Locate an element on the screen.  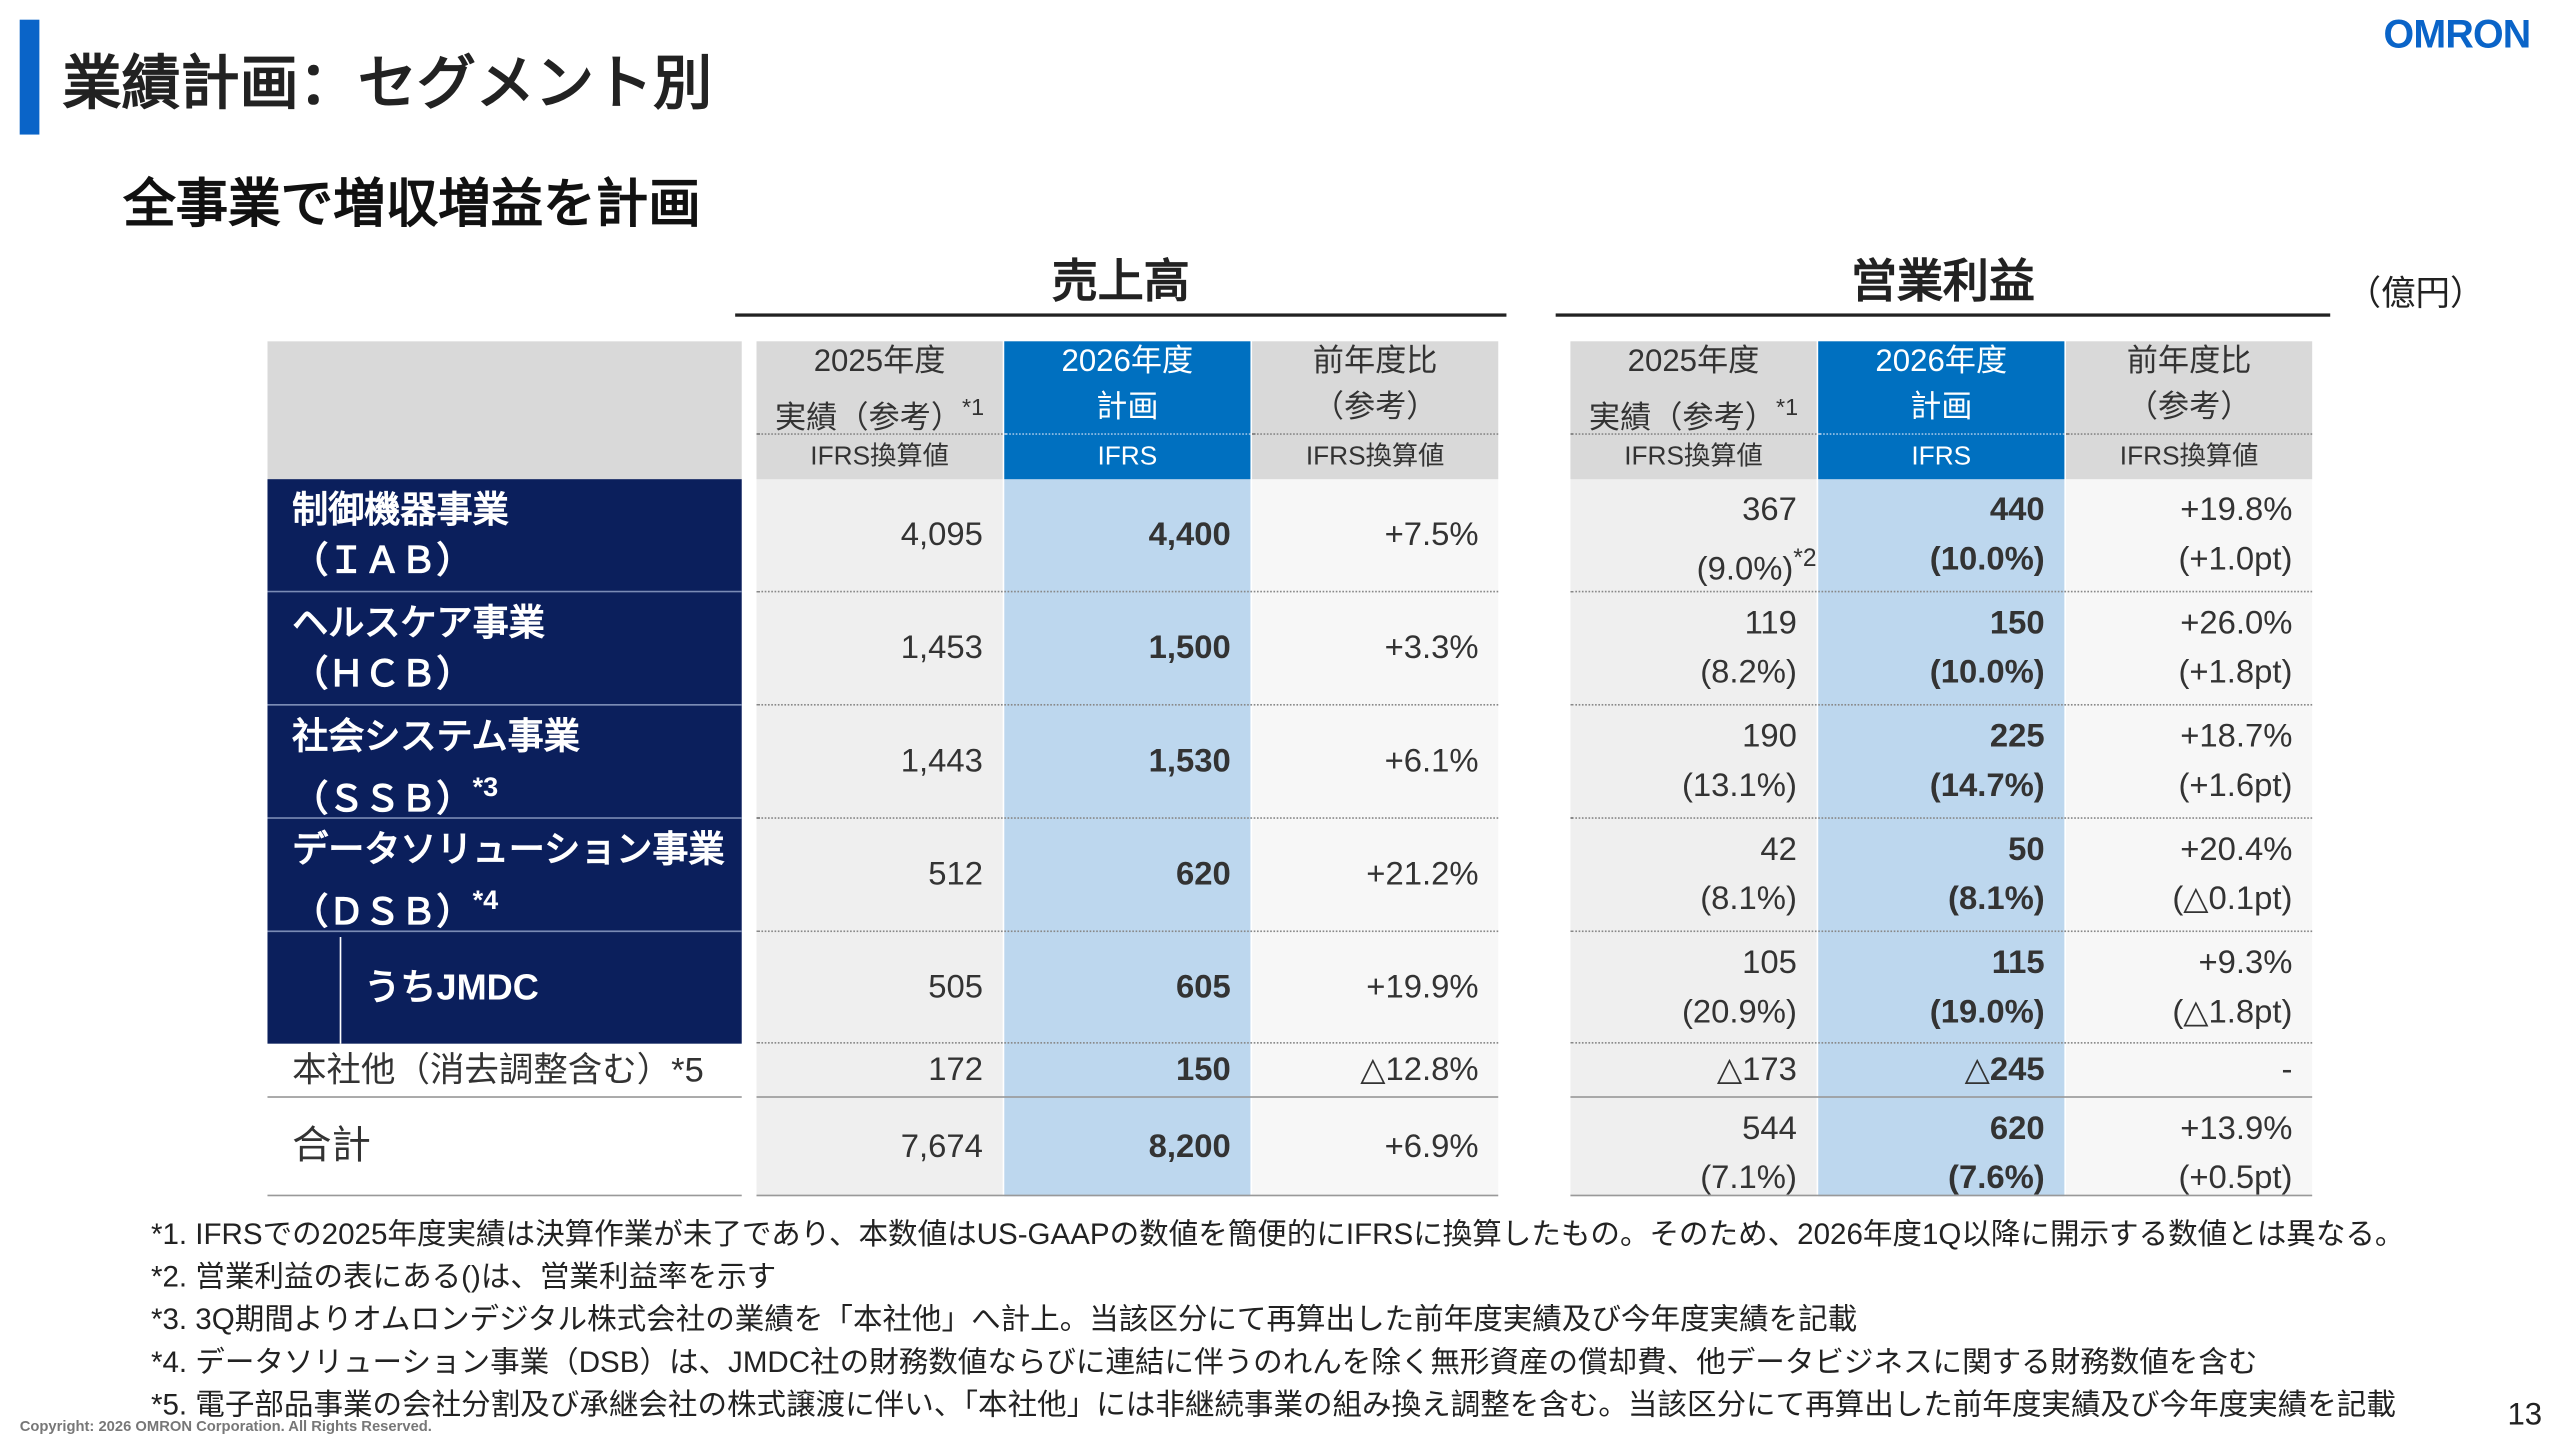
section-title: 売上高 is located at coordinates (1120, 281).